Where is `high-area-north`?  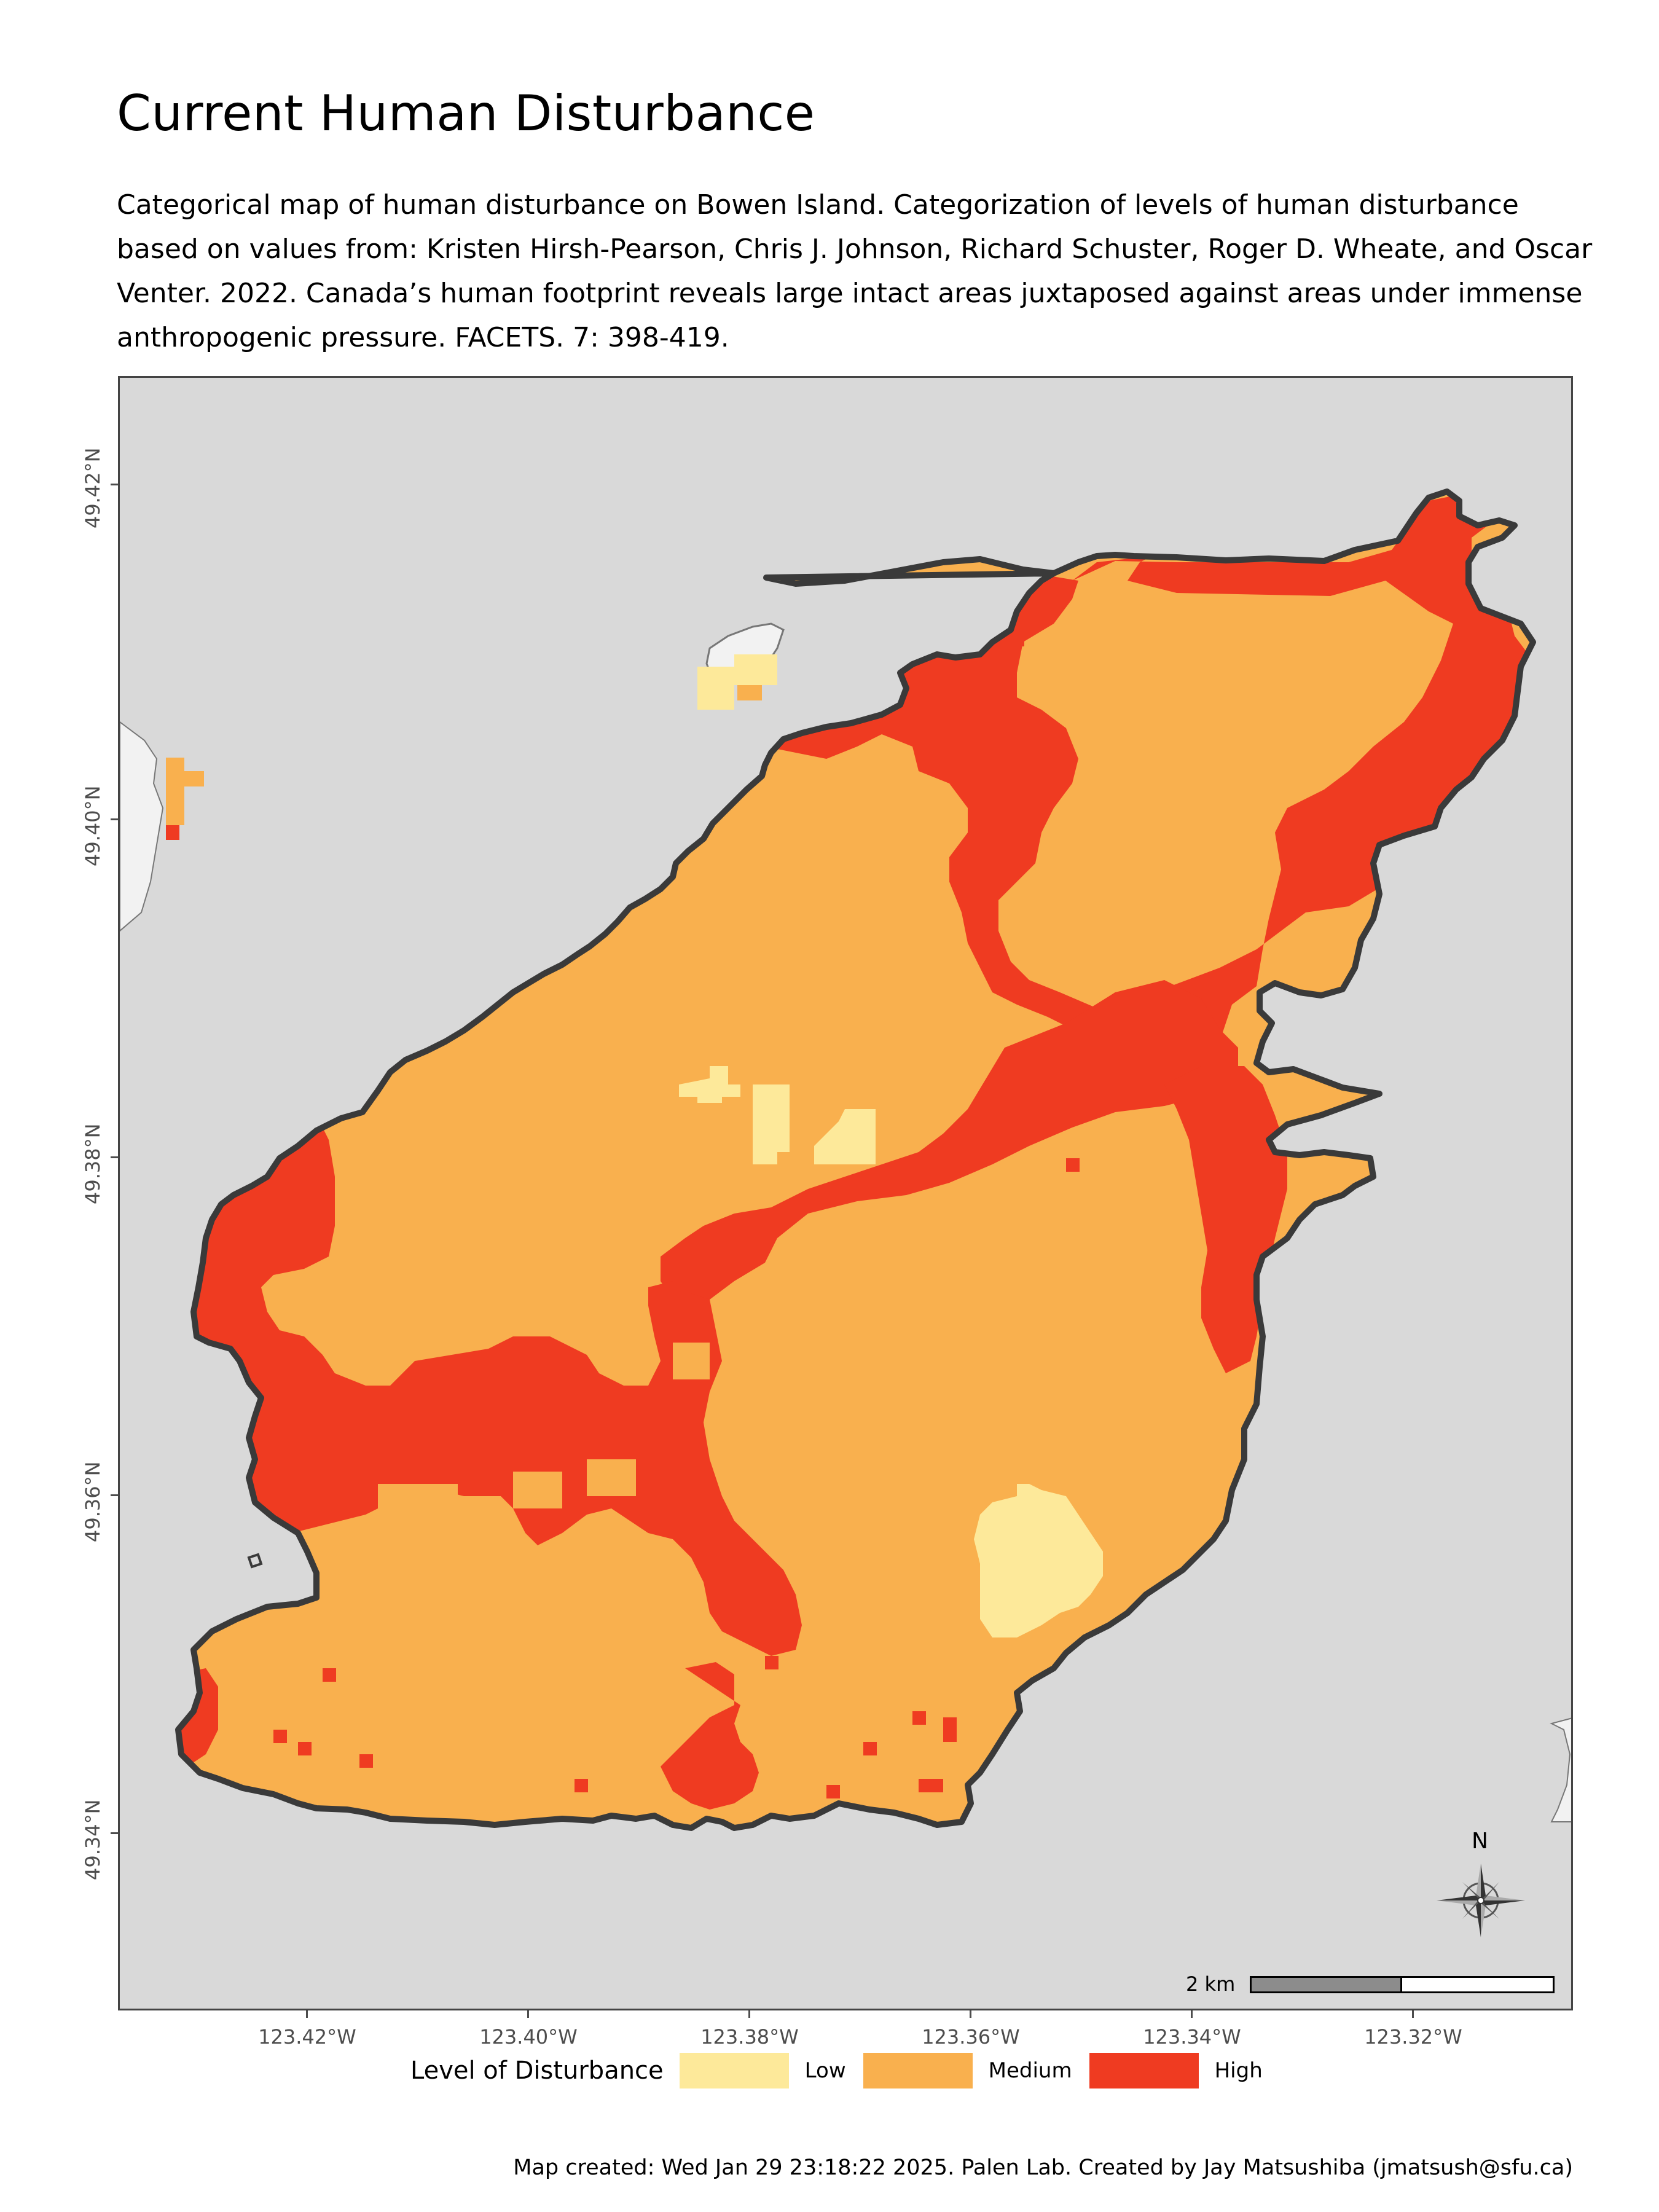
high-area-north is located at coordinates (912, 802).